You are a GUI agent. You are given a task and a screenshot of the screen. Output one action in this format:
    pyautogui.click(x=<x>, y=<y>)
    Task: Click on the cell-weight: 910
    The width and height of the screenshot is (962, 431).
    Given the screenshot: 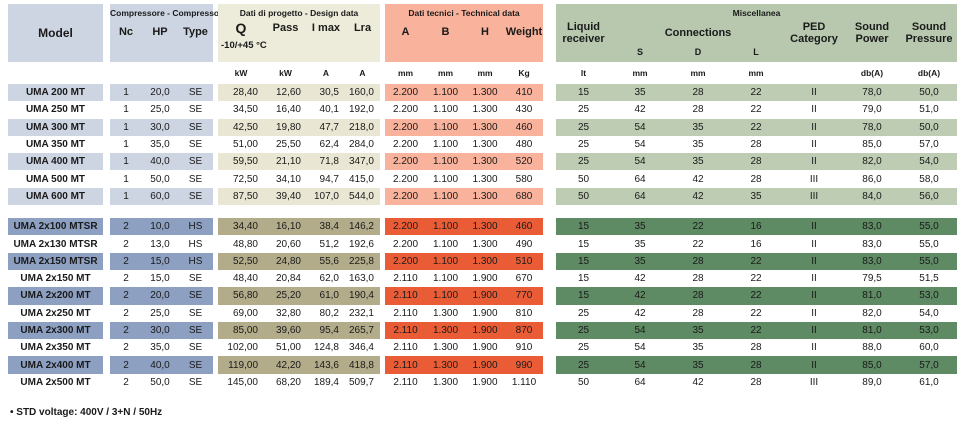 What is the action you would take?
    pyautogui.click(x=524, y=348)
    